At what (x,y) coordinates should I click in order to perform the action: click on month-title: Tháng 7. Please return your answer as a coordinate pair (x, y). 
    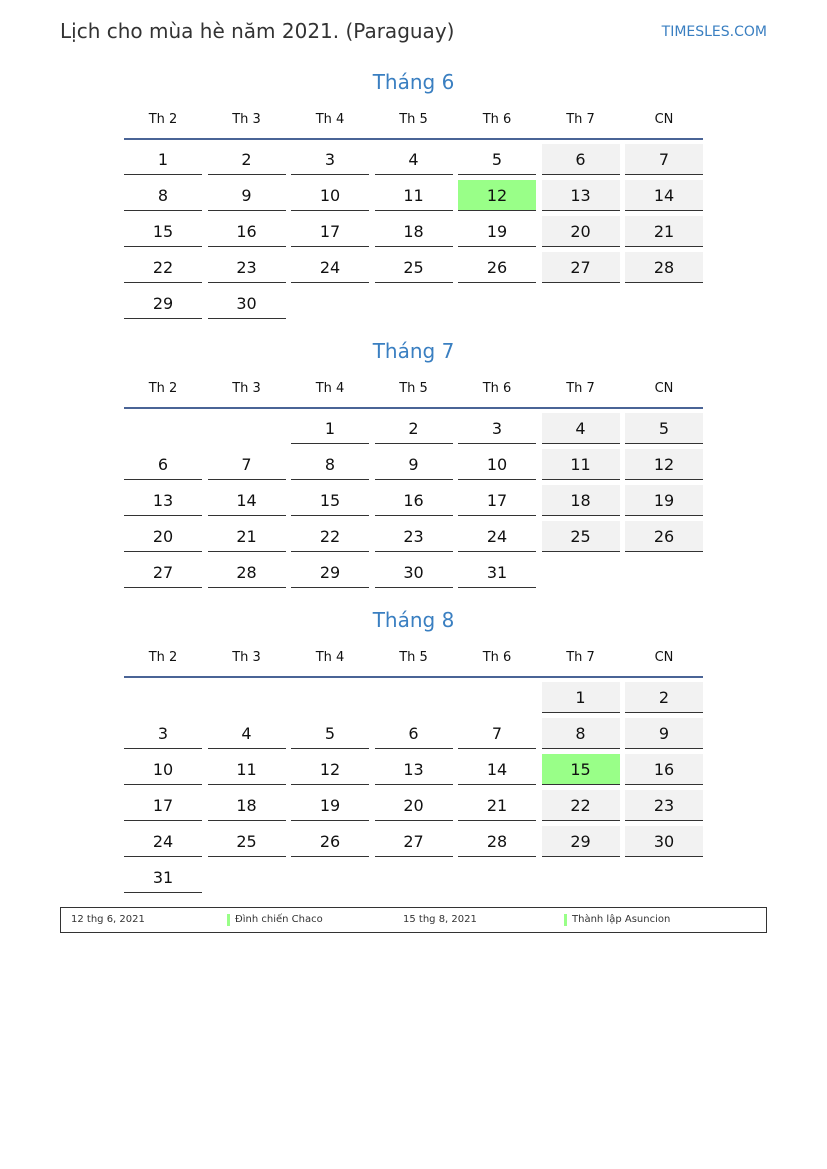
    Looking at the image, I should click on (413, 351).